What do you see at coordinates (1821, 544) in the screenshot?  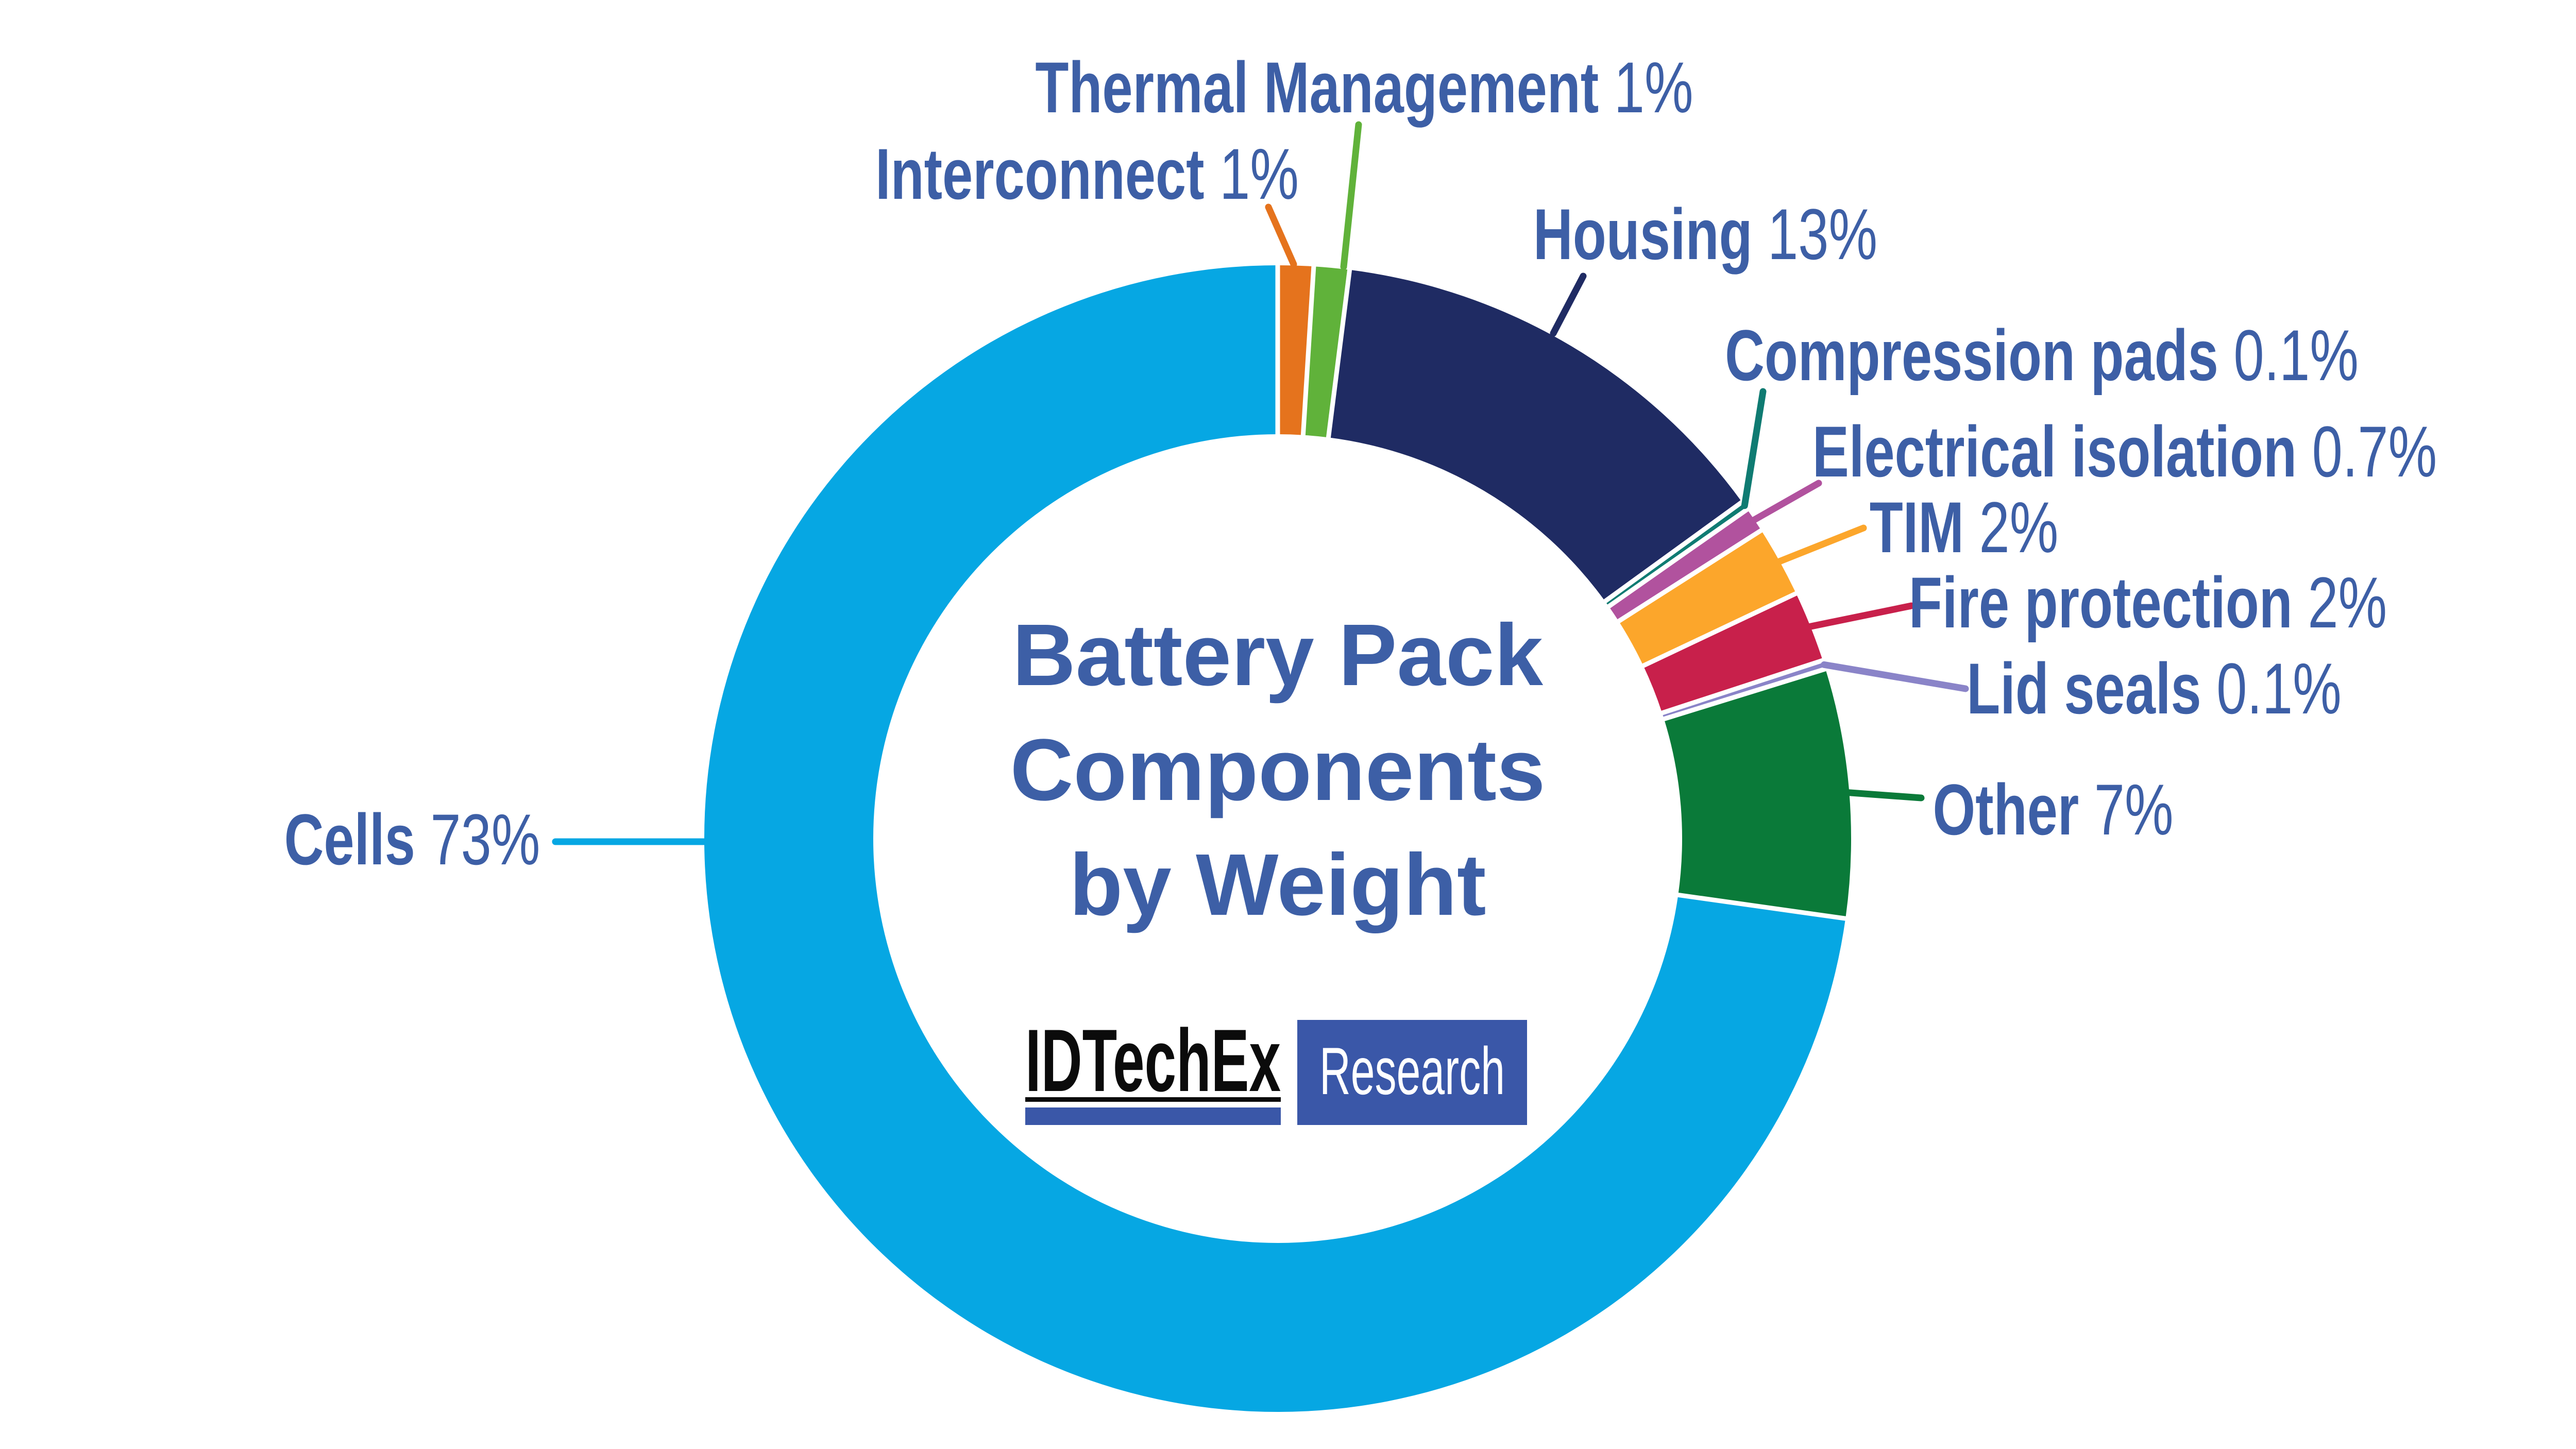 I see `leader-tim` at bounding box center [1821, 544].